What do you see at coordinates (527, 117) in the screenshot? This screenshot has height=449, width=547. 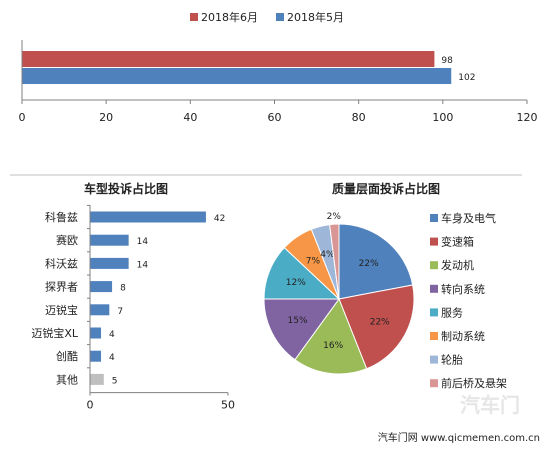 I see `x-tick-label: 120` at bounding box center [527, 117].